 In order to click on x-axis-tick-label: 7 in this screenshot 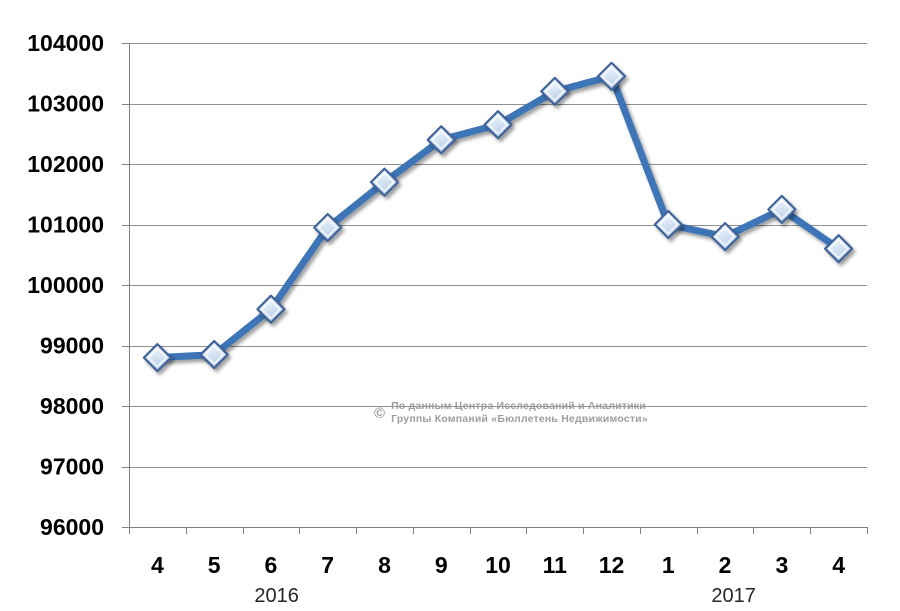, I will do `click(327, 565)`.